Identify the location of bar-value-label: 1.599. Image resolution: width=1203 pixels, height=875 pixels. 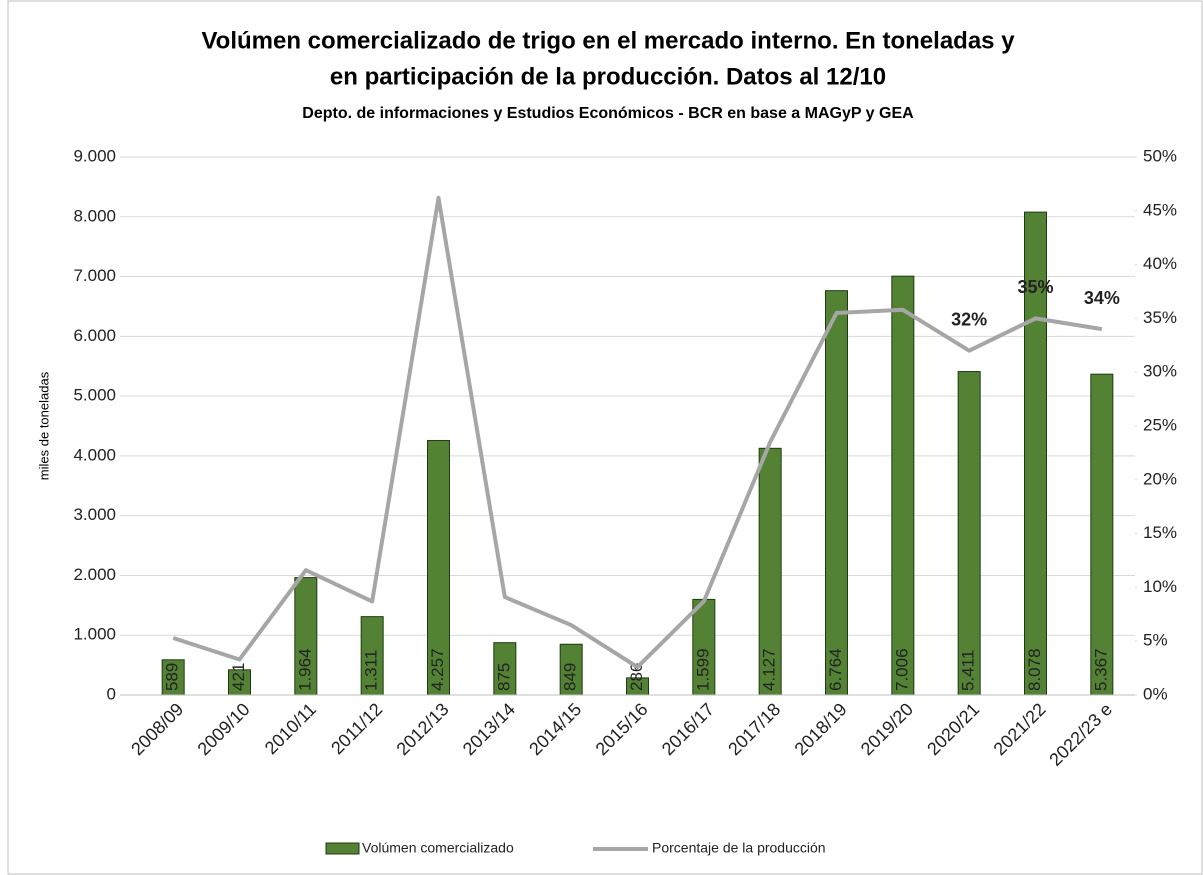
(702, 669).